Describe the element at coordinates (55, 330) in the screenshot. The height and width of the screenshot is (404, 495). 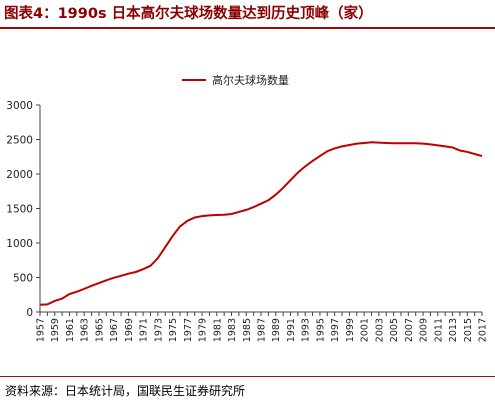
I see `x-tick-label: 1959` at that location.